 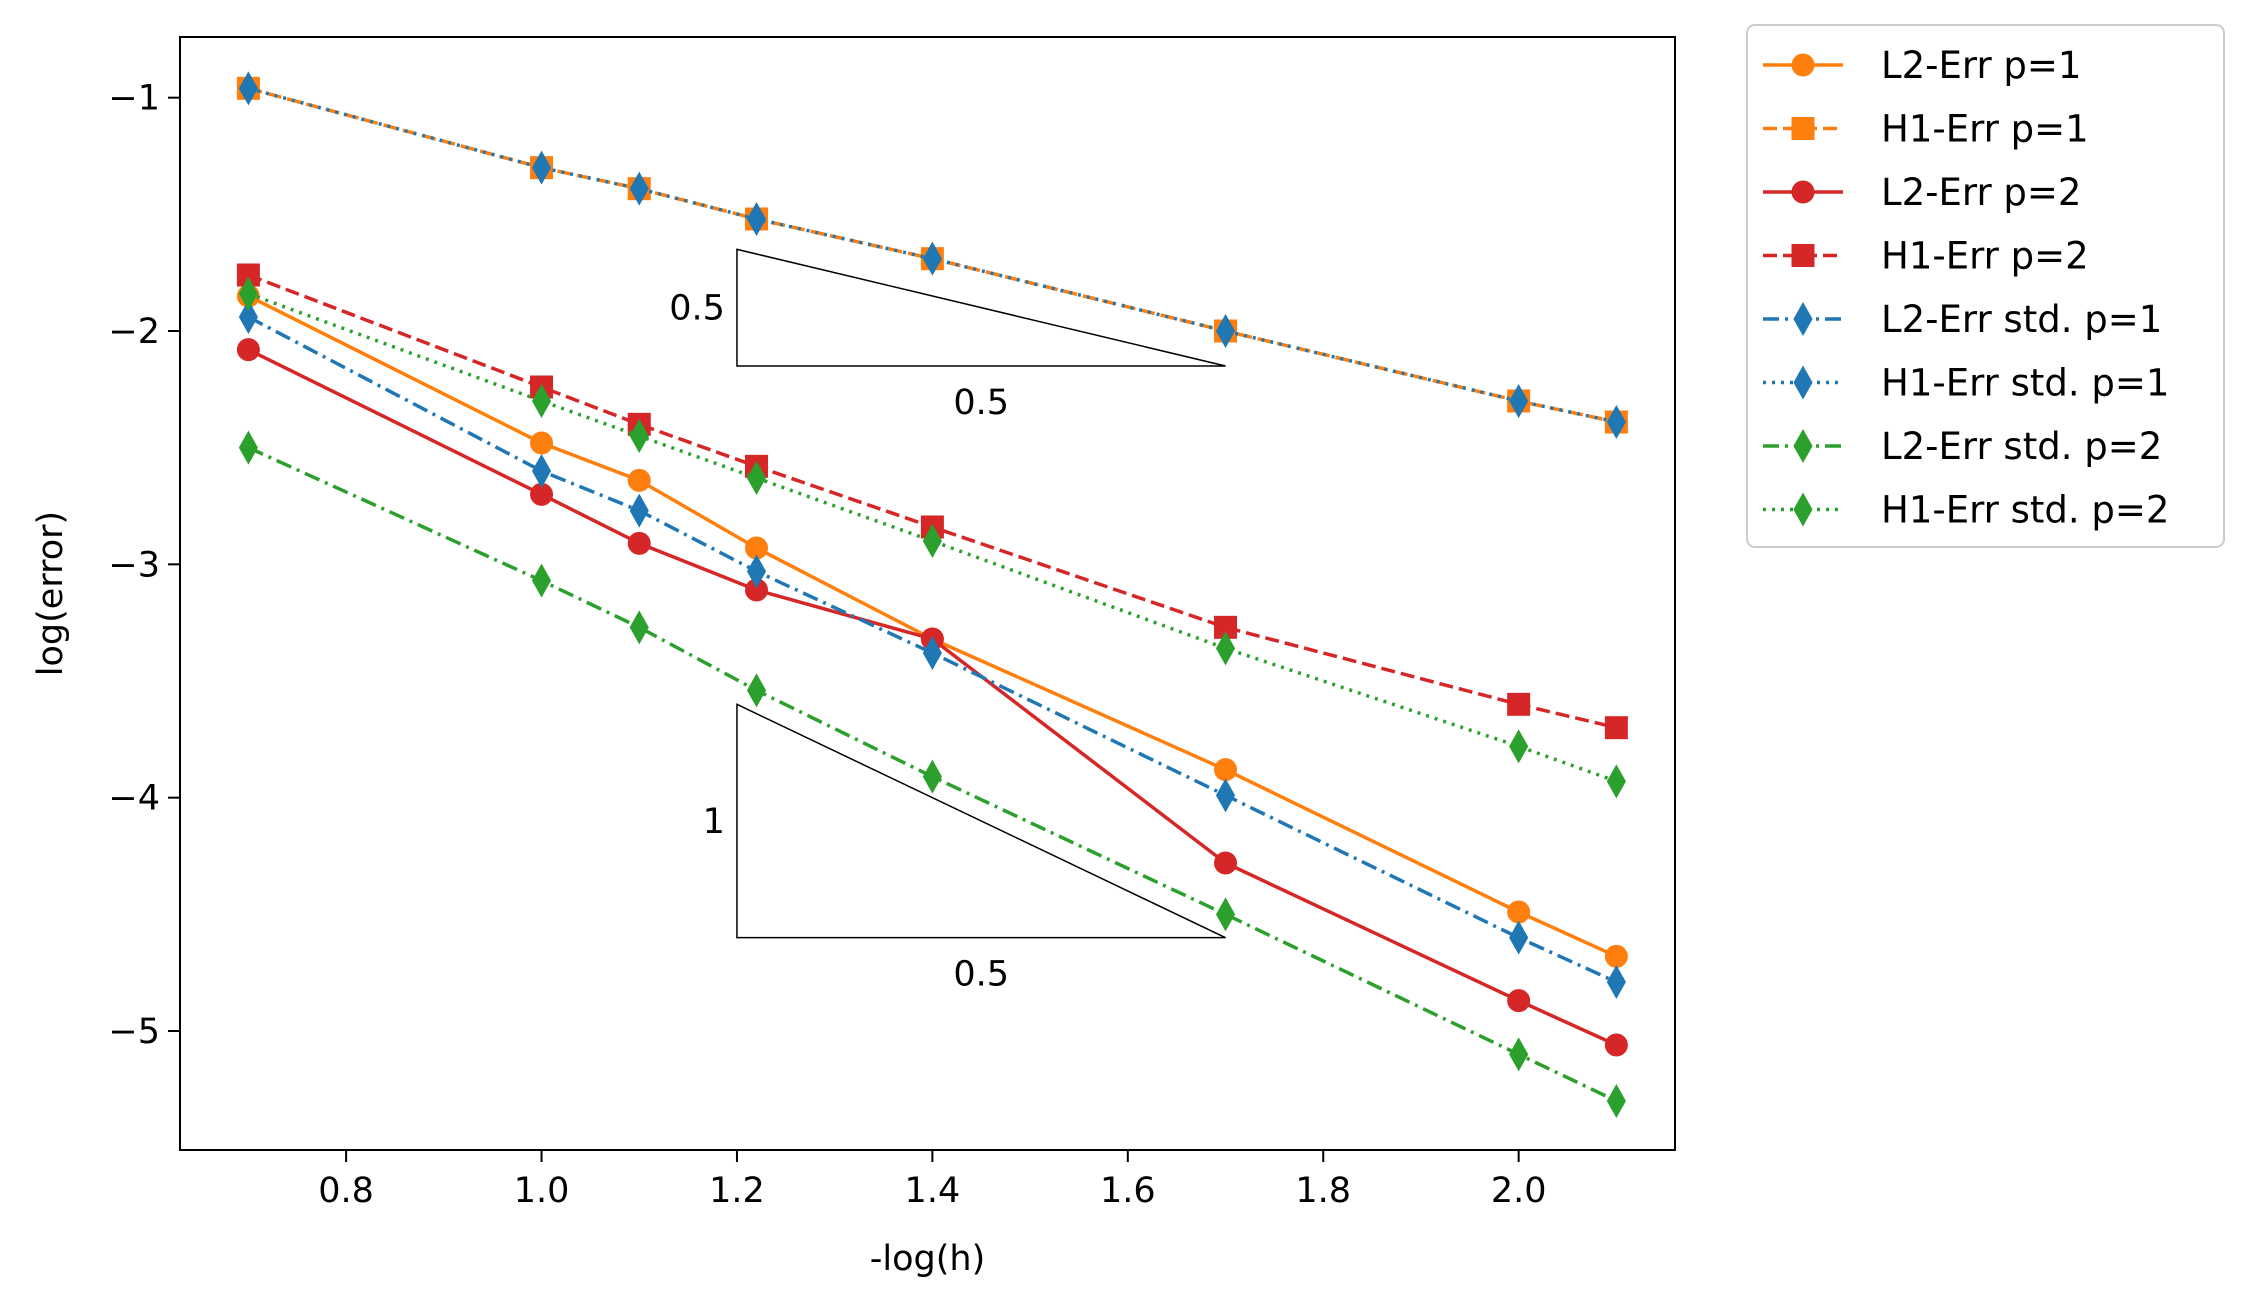 What do you see at coordinates (1985, 256) in the screenshot?
I see `legend-label: H1-Err p=2` at bounding box center [1985, 256].